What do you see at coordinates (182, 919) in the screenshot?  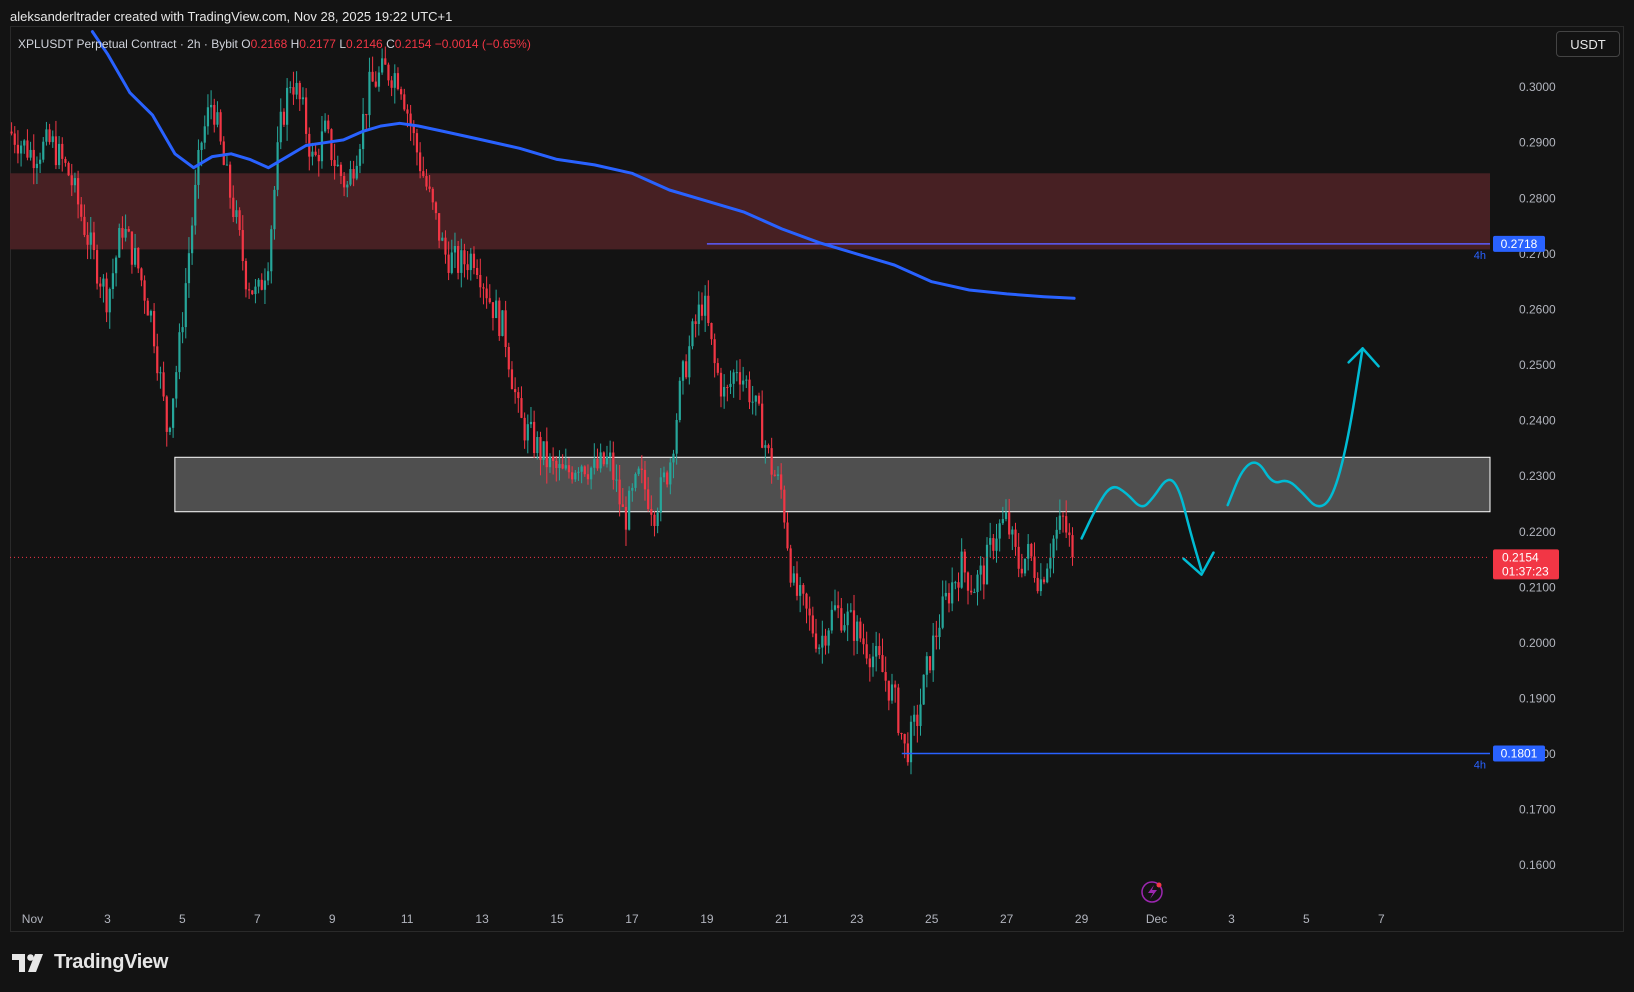 I see `x-tick-label: 5` at bounding box center [182, 919].